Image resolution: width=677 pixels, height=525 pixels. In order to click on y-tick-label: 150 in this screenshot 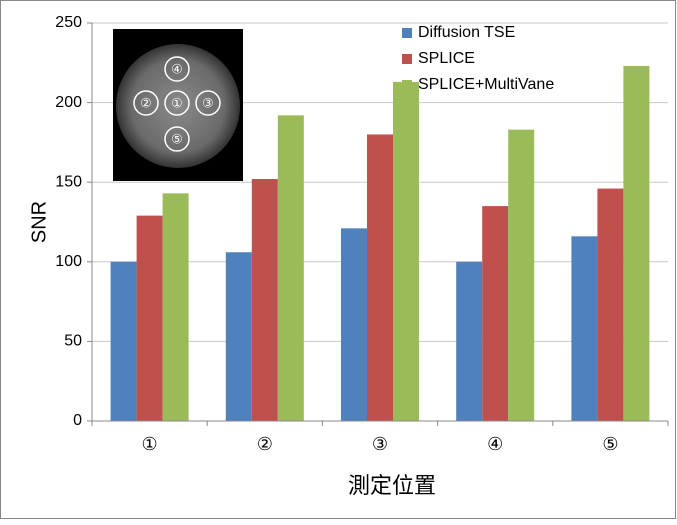, I will do `click(68, 181)`.